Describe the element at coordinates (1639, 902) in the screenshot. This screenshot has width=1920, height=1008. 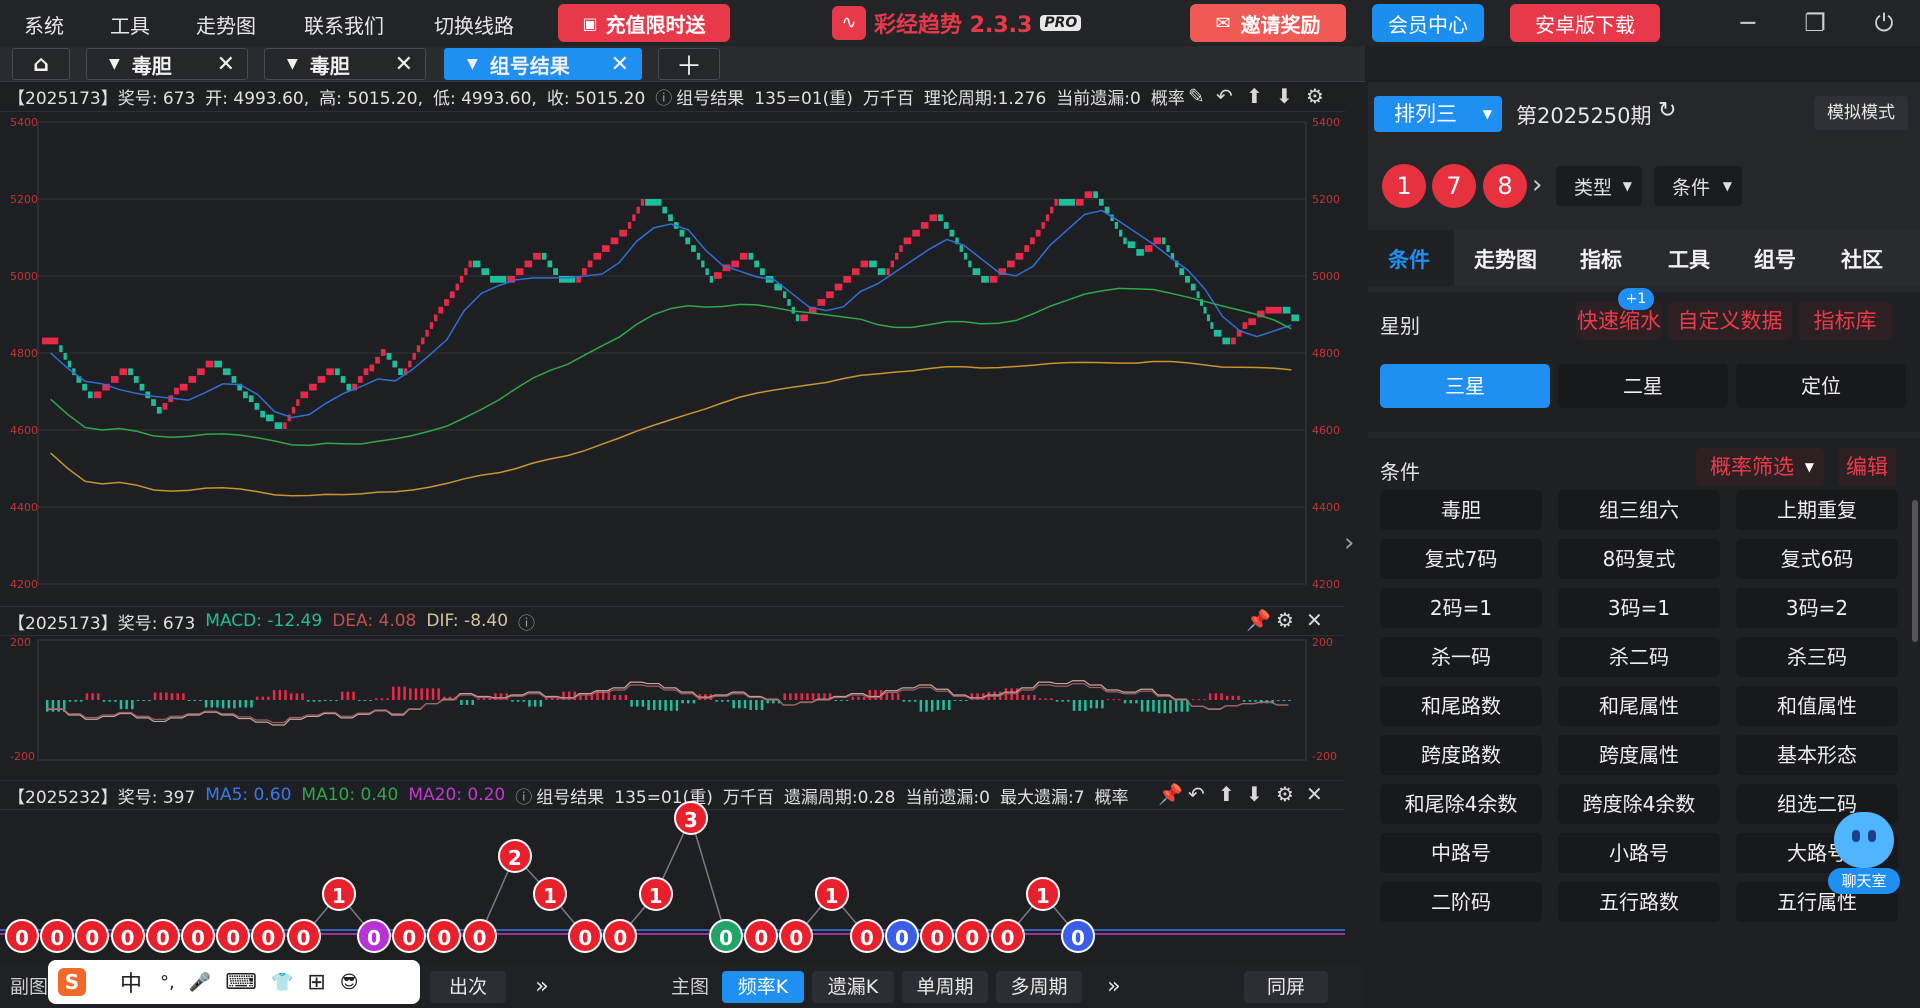
I see `condition-button: 五行路数` at that location.